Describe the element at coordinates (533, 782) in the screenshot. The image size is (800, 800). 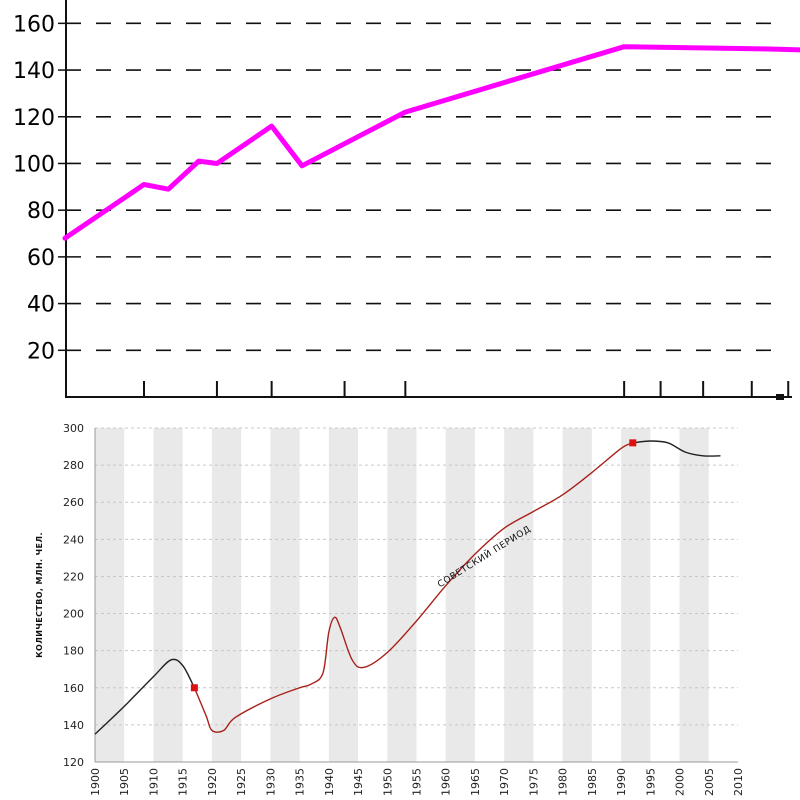
I see `x-tick-label: 1975` at that location.